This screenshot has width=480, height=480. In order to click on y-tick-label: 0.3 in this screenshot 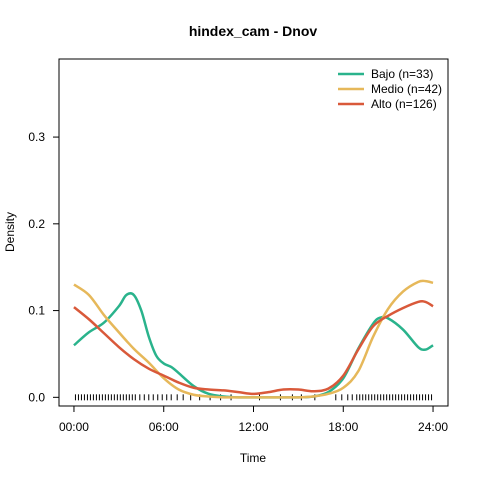, I will do `click(36, 137)`.